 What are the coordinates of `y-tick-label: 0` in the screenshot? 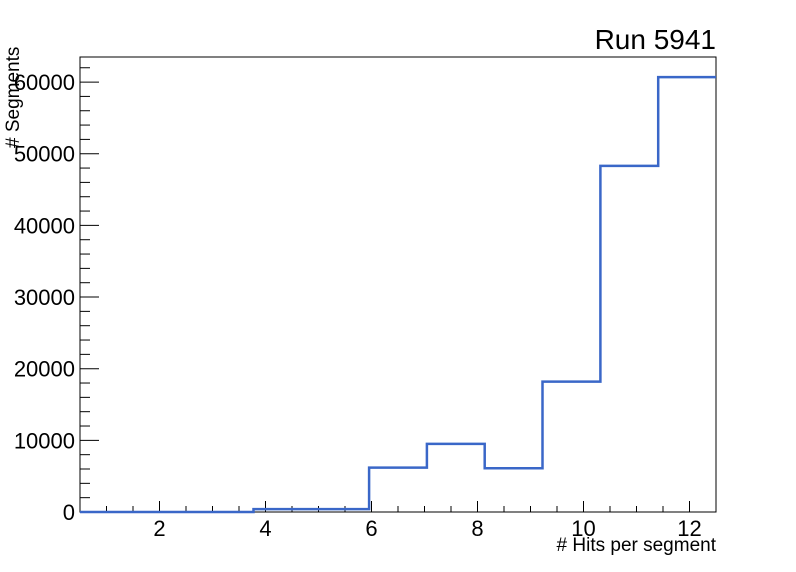 It's located at (69, 512).